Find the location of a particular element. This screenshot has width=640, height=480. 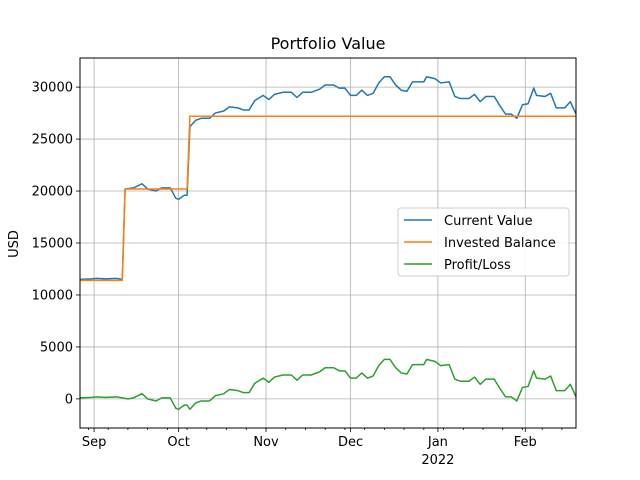

y-axis-ticks: 0 5000 10000 15000 20000 25000 30000 is located at coordinates (56, 244).